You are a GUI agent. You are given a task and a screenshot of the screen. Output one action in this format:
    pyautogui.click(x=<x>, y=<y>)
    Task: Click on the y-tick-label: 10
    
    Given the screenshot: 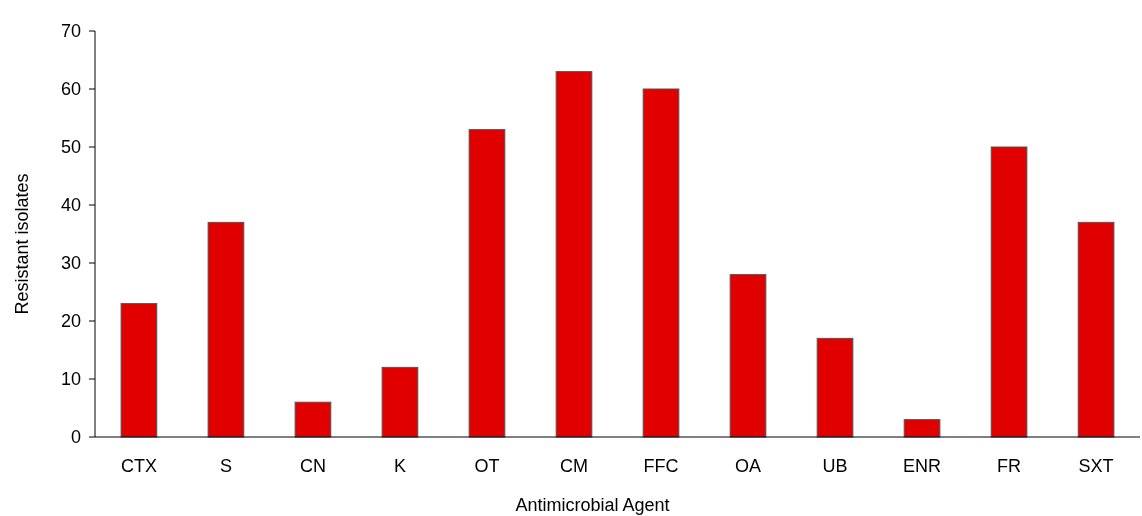 What is the action you would take?
    pyautogui.click(x=70, y=379)
    